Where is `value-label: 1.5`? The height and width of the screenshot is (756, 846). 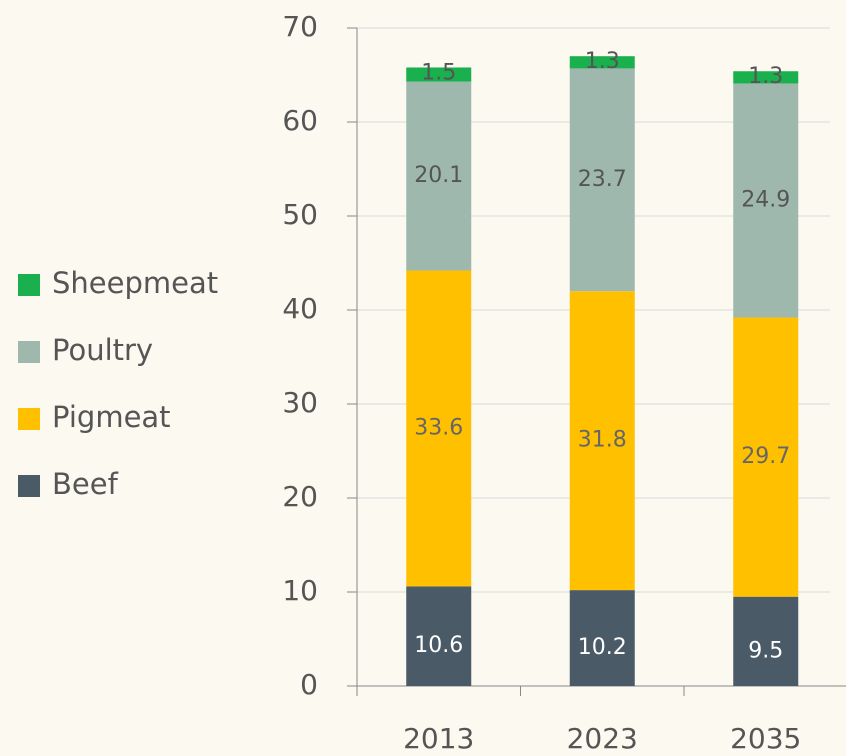 value-label: 1.5 is located at coordinates (438, 72).